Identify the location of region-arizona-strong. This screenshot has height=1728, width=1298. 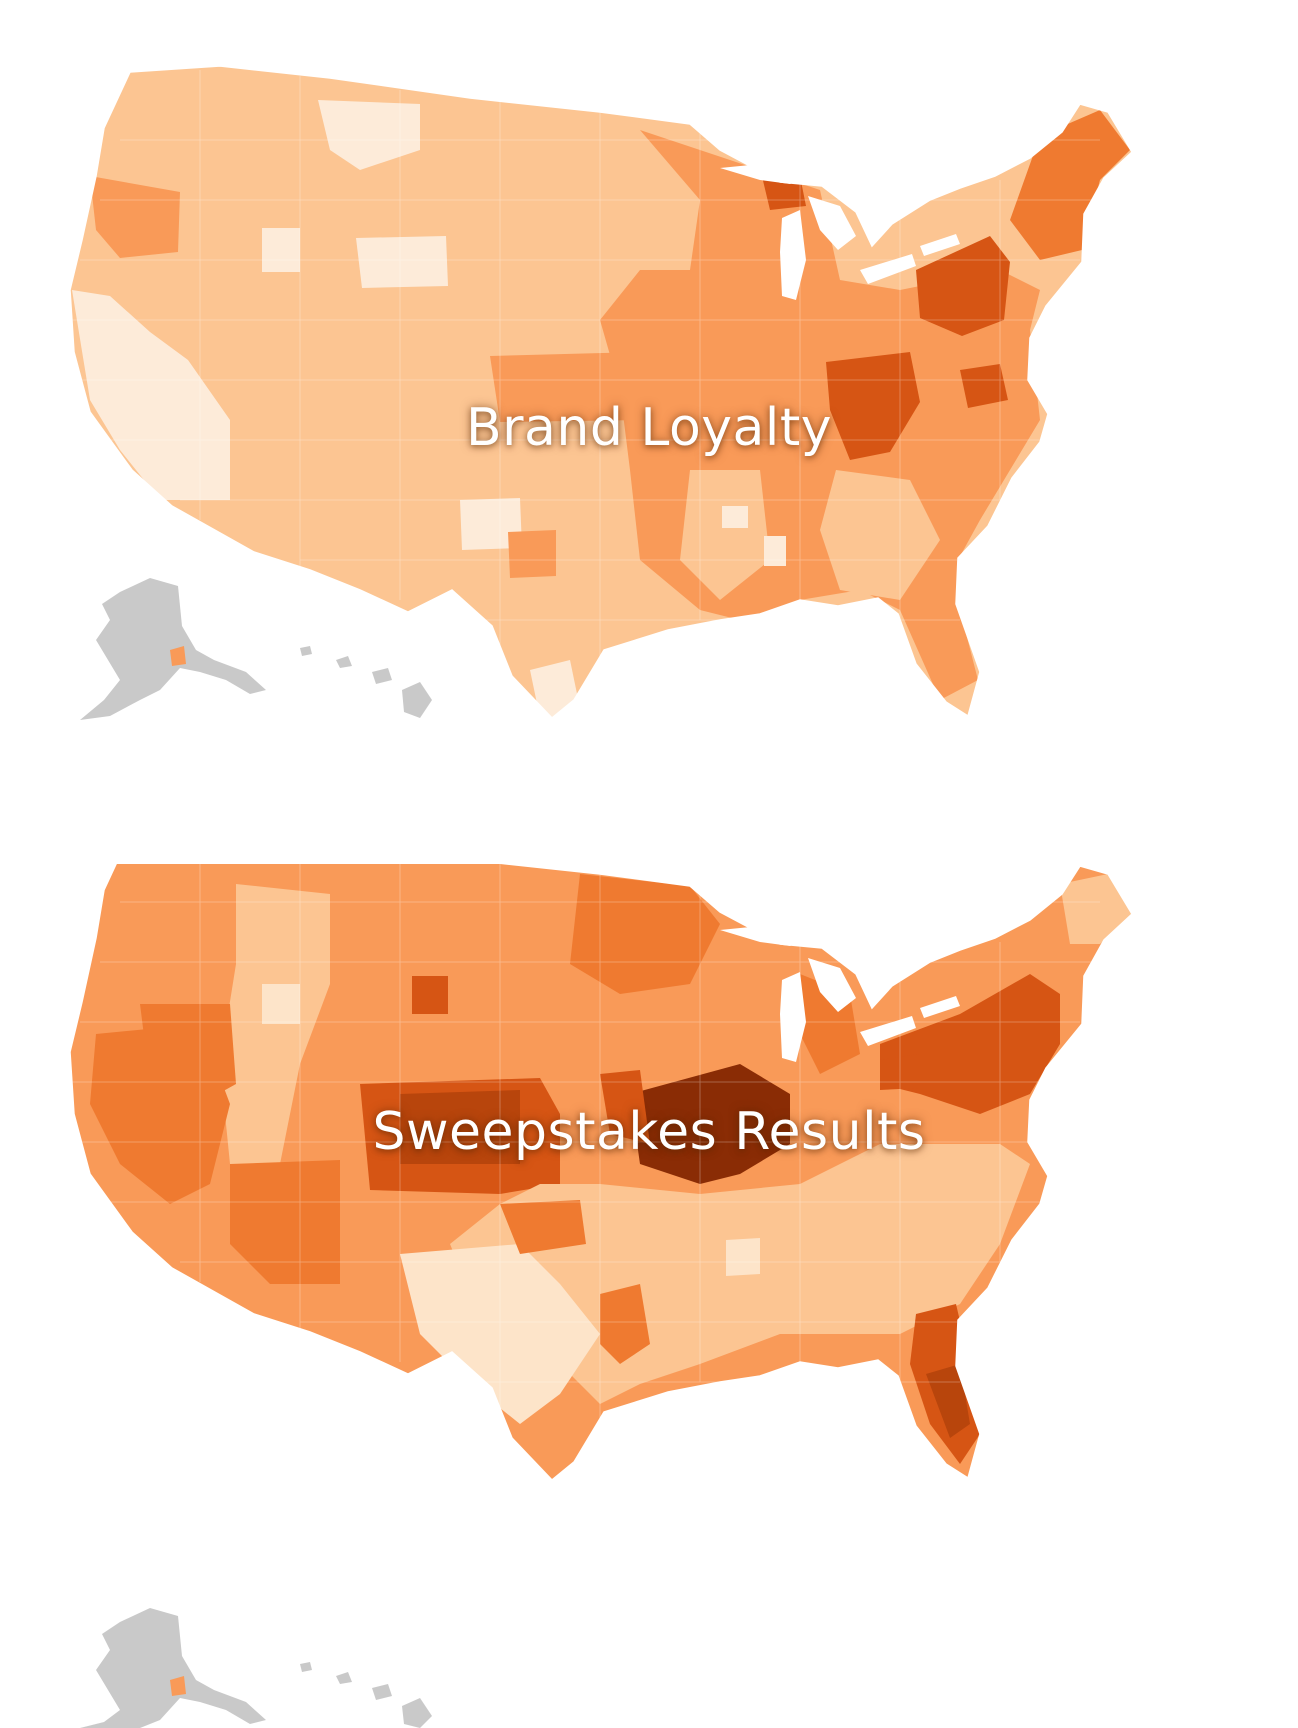
(285, 1222).